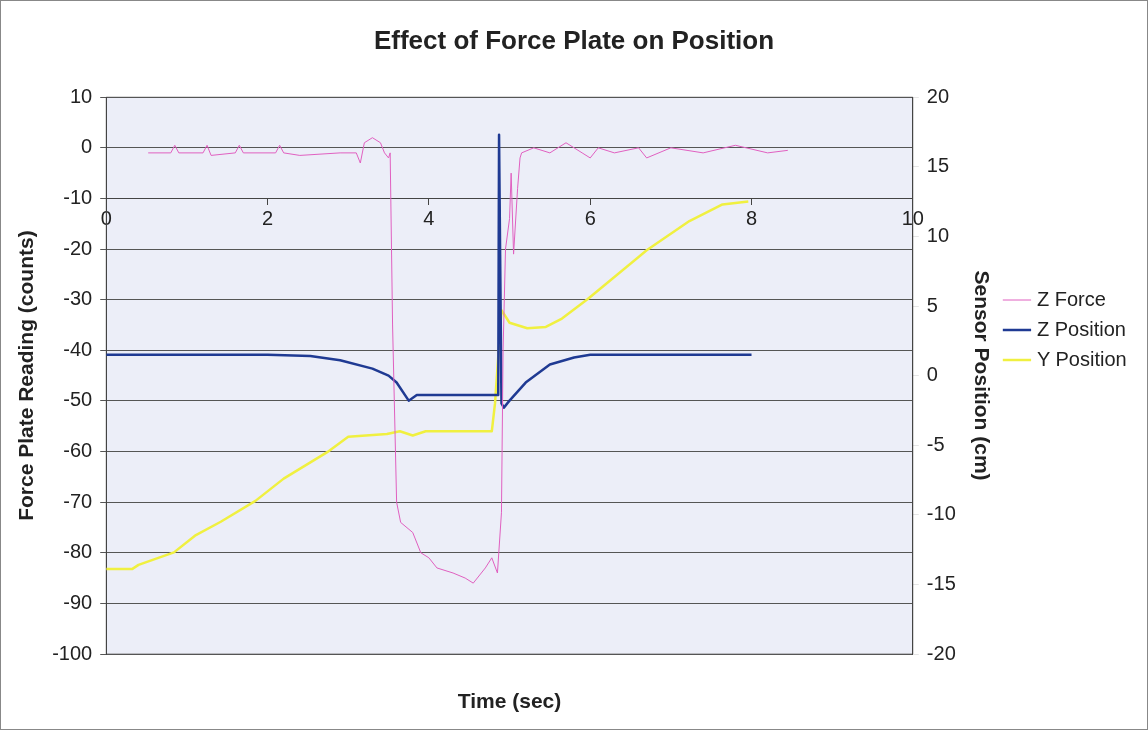 The height and width of the screenshot is (730, 1148). What do you see at coordinates (1071, 298) in the screenshot?
I see `legend-label: Z Force` at bounding box center [1071, 298].